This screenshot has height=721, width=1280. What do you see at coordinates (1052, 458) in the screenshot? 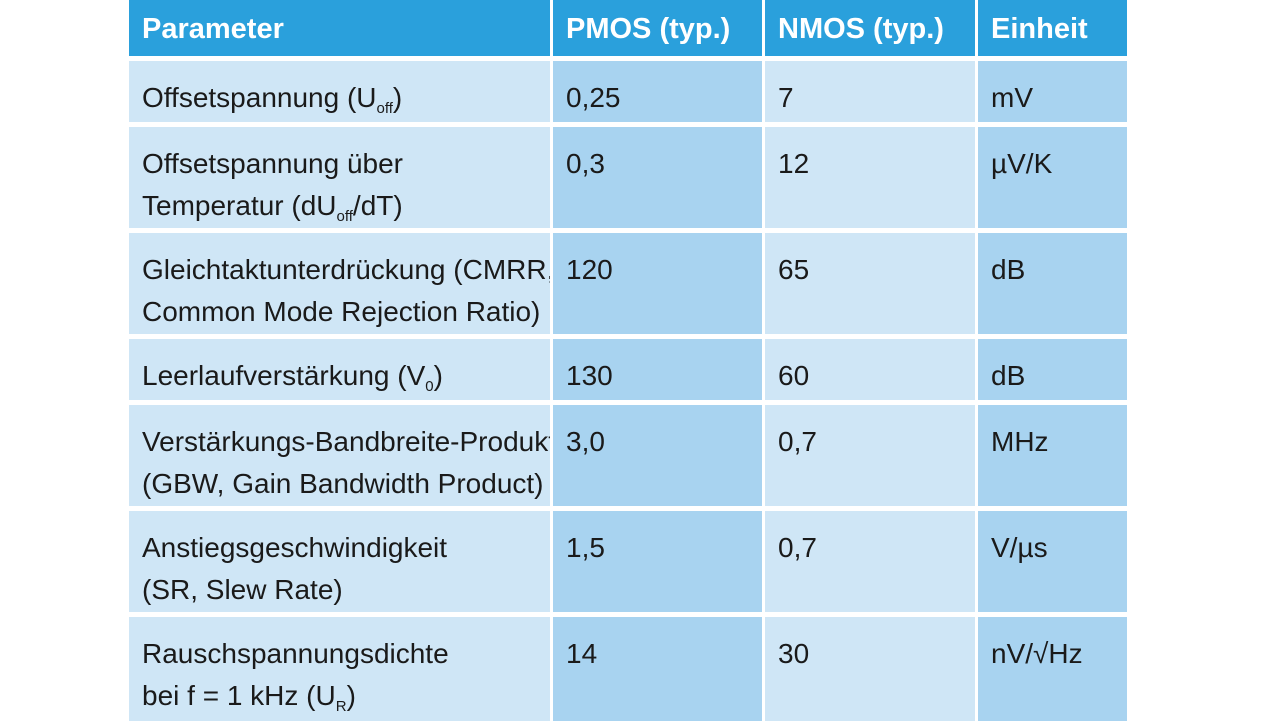
I see `unit-value: MHz` at bounding box center [1052, 458].